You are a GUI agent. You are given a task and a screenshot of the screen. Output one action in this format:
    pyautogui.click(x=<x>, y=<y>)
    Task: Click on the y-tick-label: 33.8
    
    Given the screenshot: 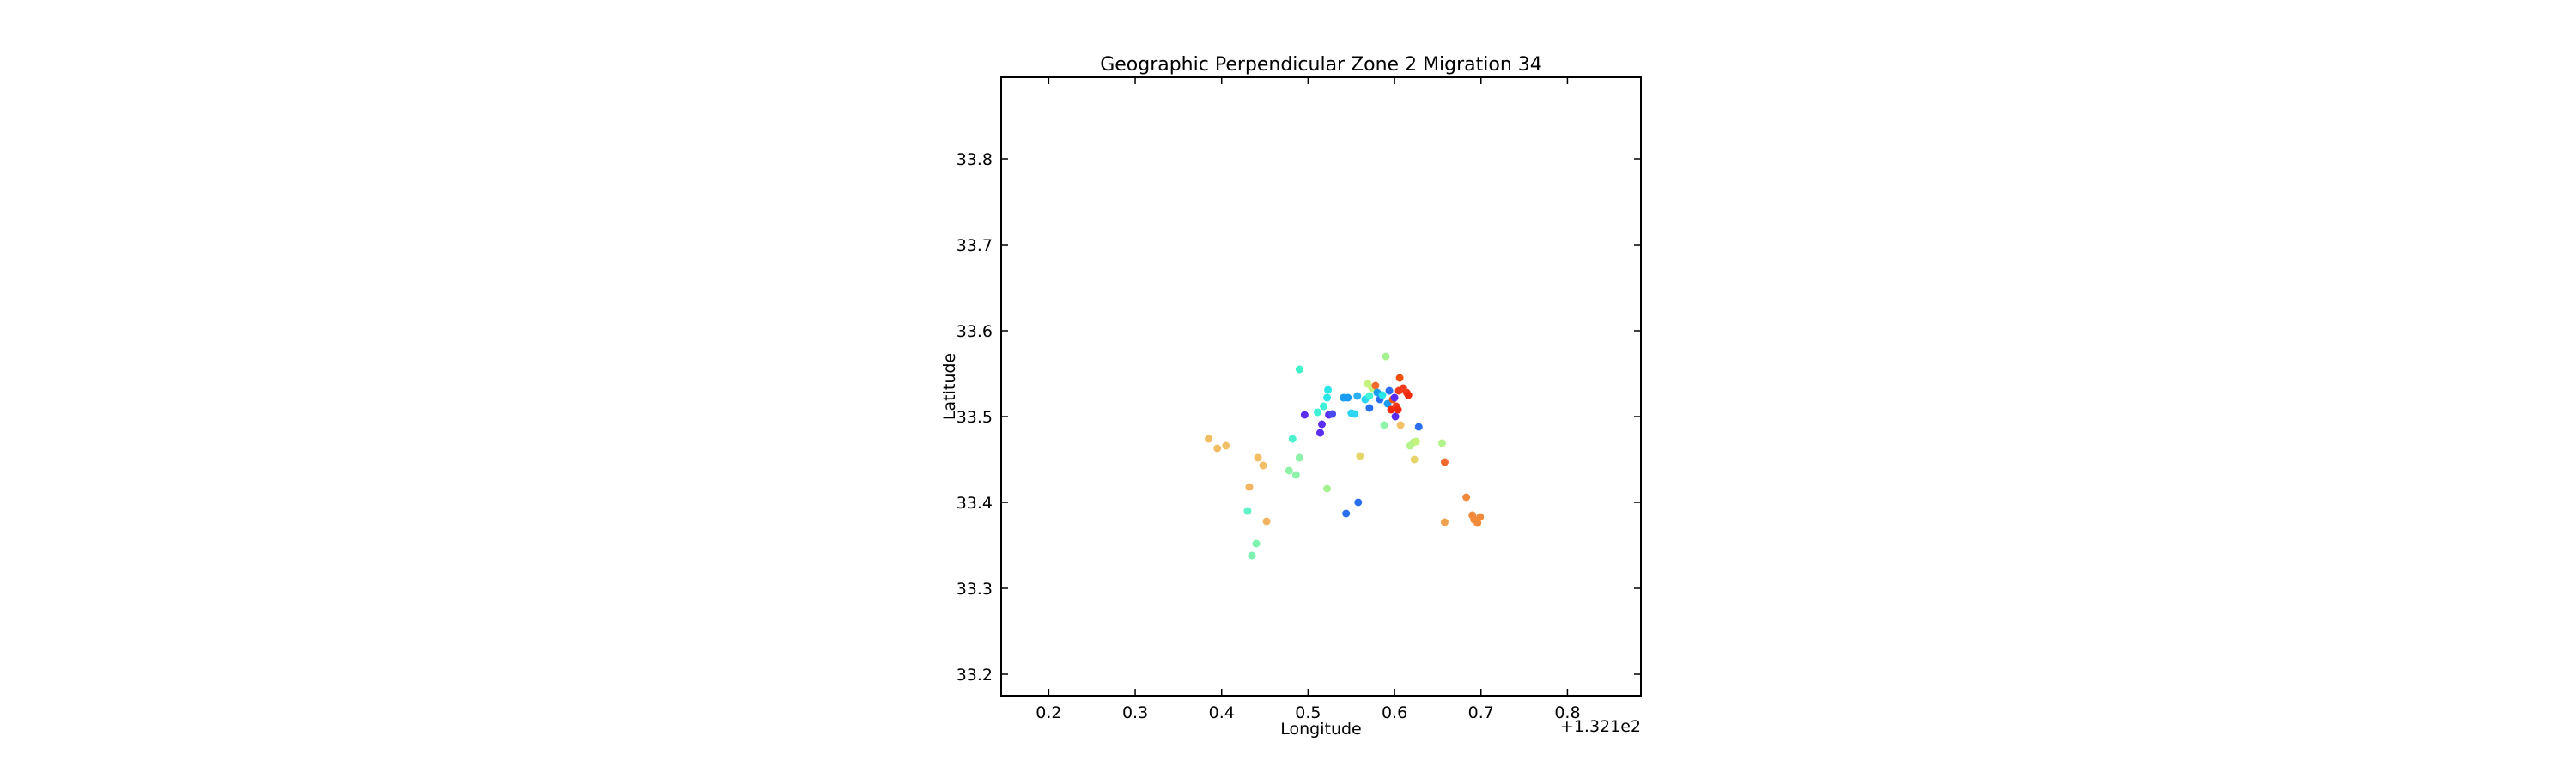 What is the action you would take?
    pyautogui.click(x=975, y=159)
    